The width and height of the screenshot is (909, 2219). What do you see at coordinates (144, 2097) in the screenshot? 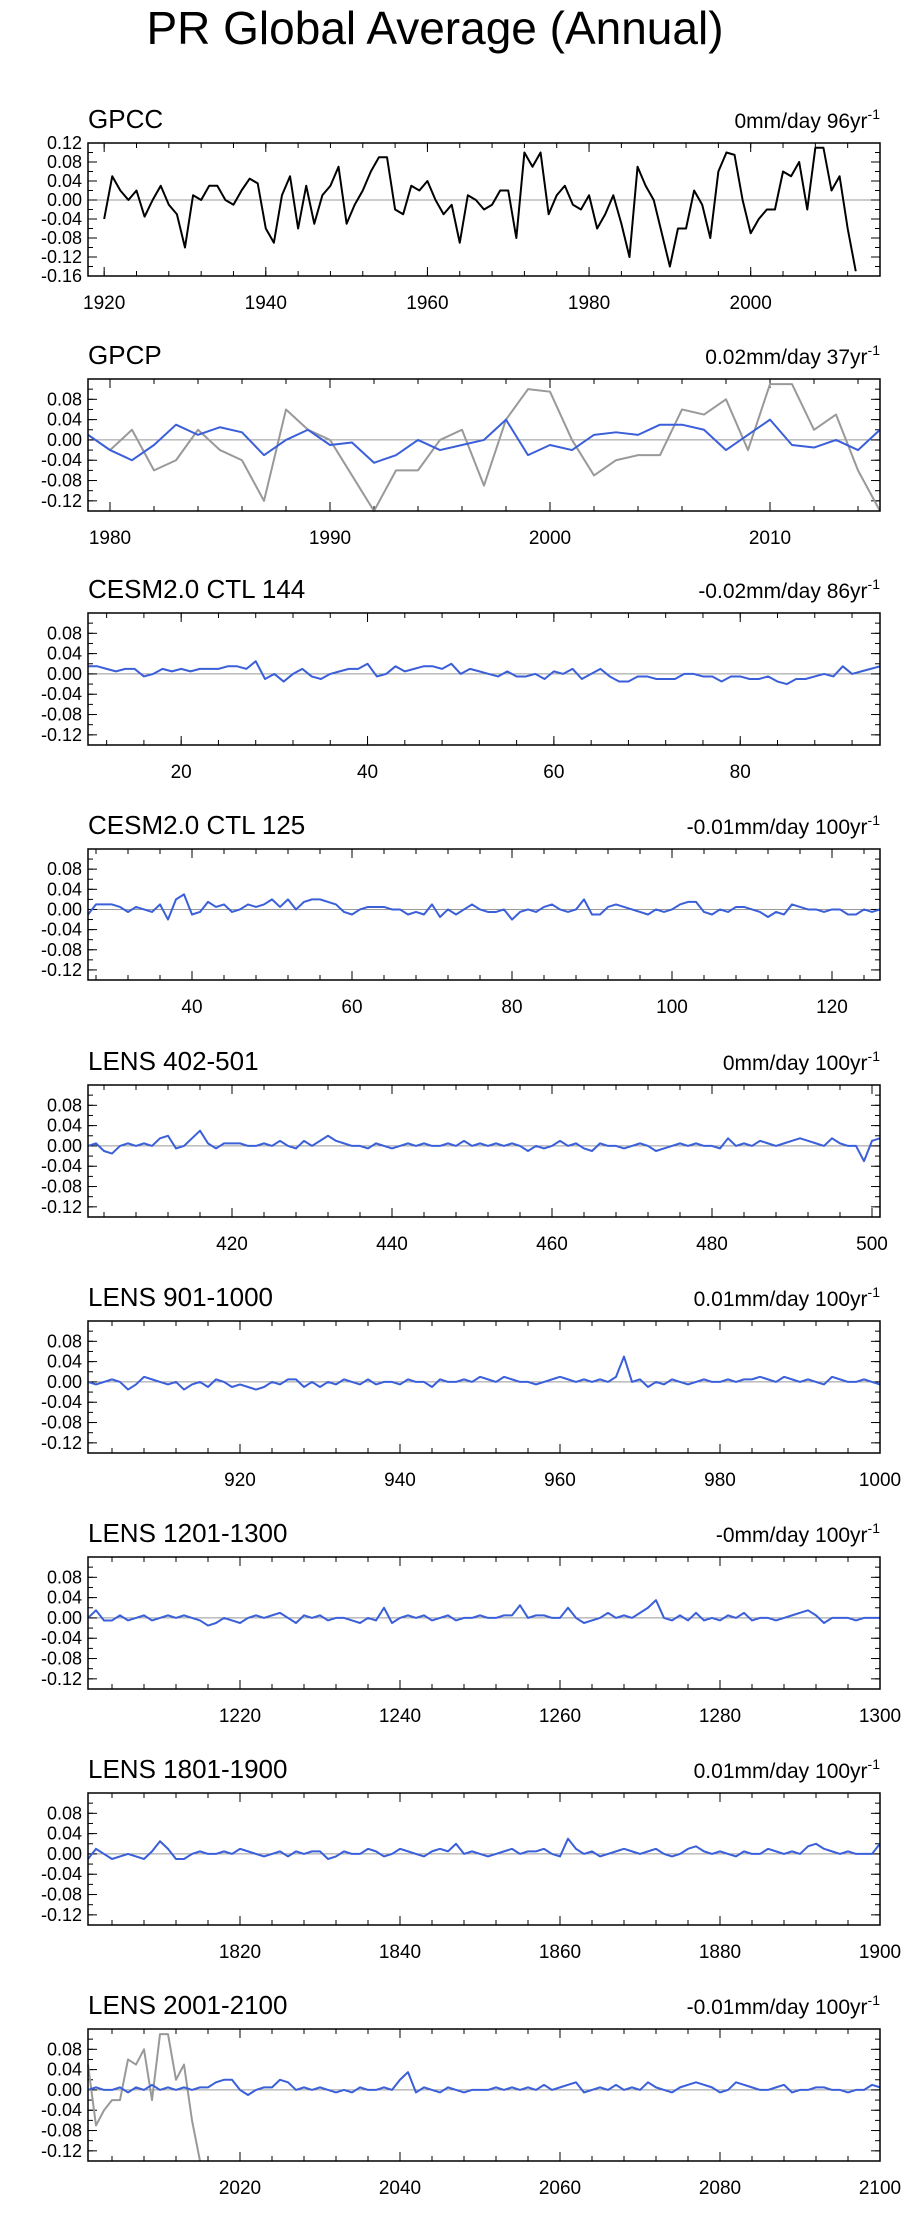
I see `series-gpcc` at bounding box center [144, 2097].